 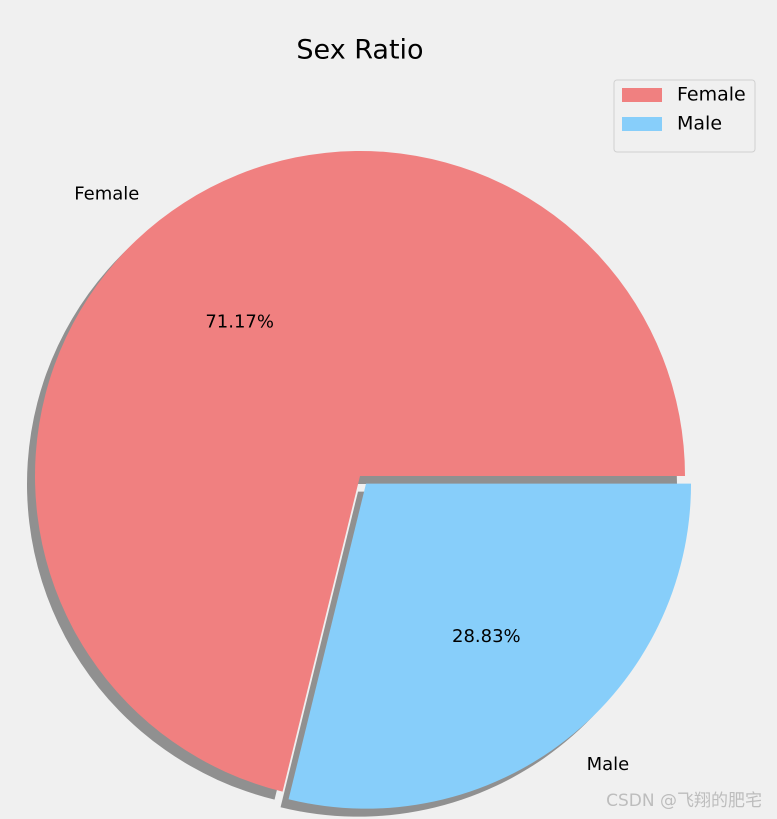 I want to click on legend-label: Female, so click(x=711, y=95).